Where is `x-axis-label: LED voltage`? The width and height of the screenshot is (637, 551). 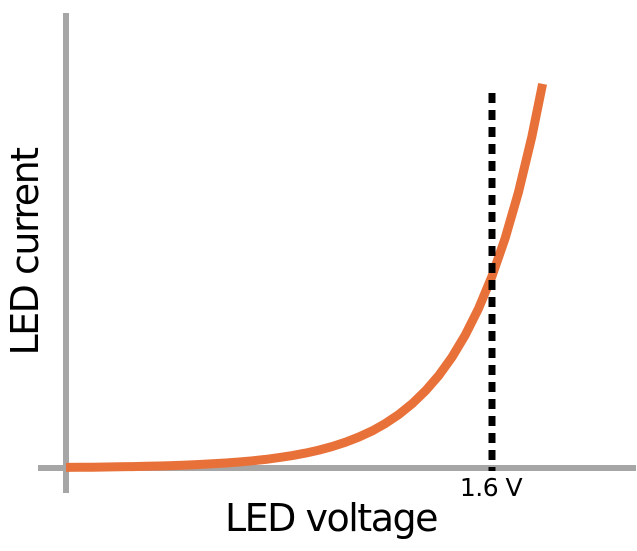 x-axis-label: LED voltage is located at coordinates (331, 518).